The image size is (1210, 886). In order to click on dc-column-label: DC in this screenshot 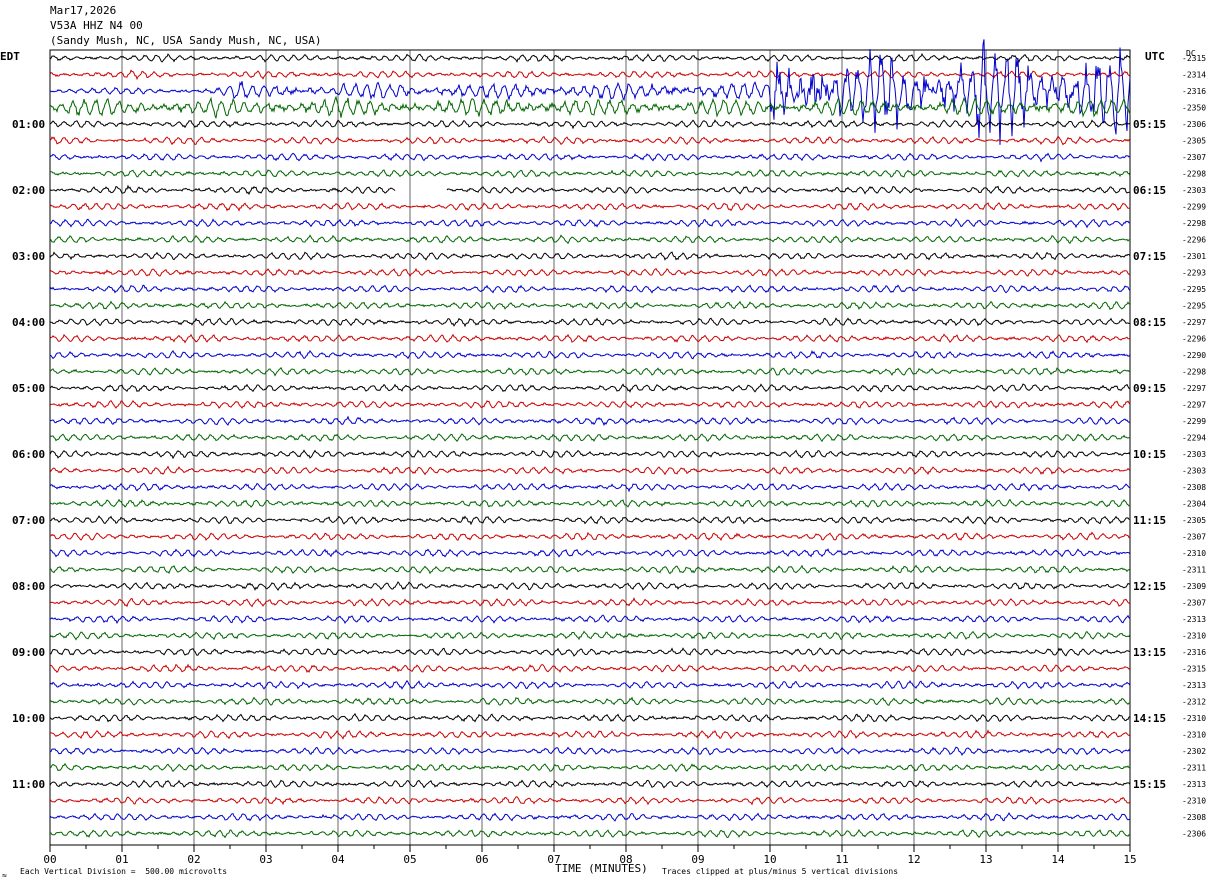, I will do `click(1191, 53)`.